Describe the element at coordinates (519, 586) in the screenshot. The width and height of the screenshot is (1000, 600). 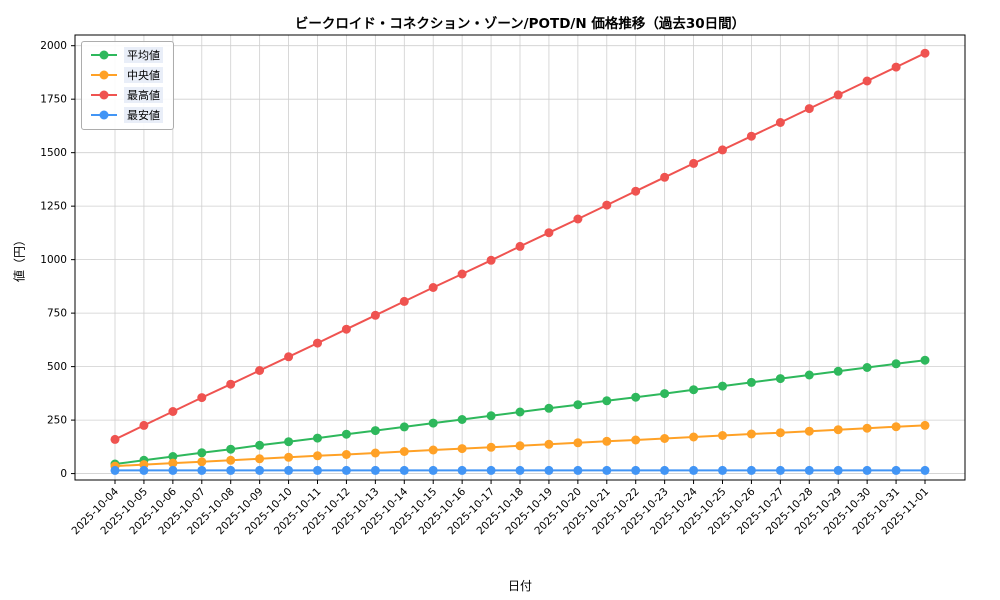
I see `x-axis-label: 日付` at that location.